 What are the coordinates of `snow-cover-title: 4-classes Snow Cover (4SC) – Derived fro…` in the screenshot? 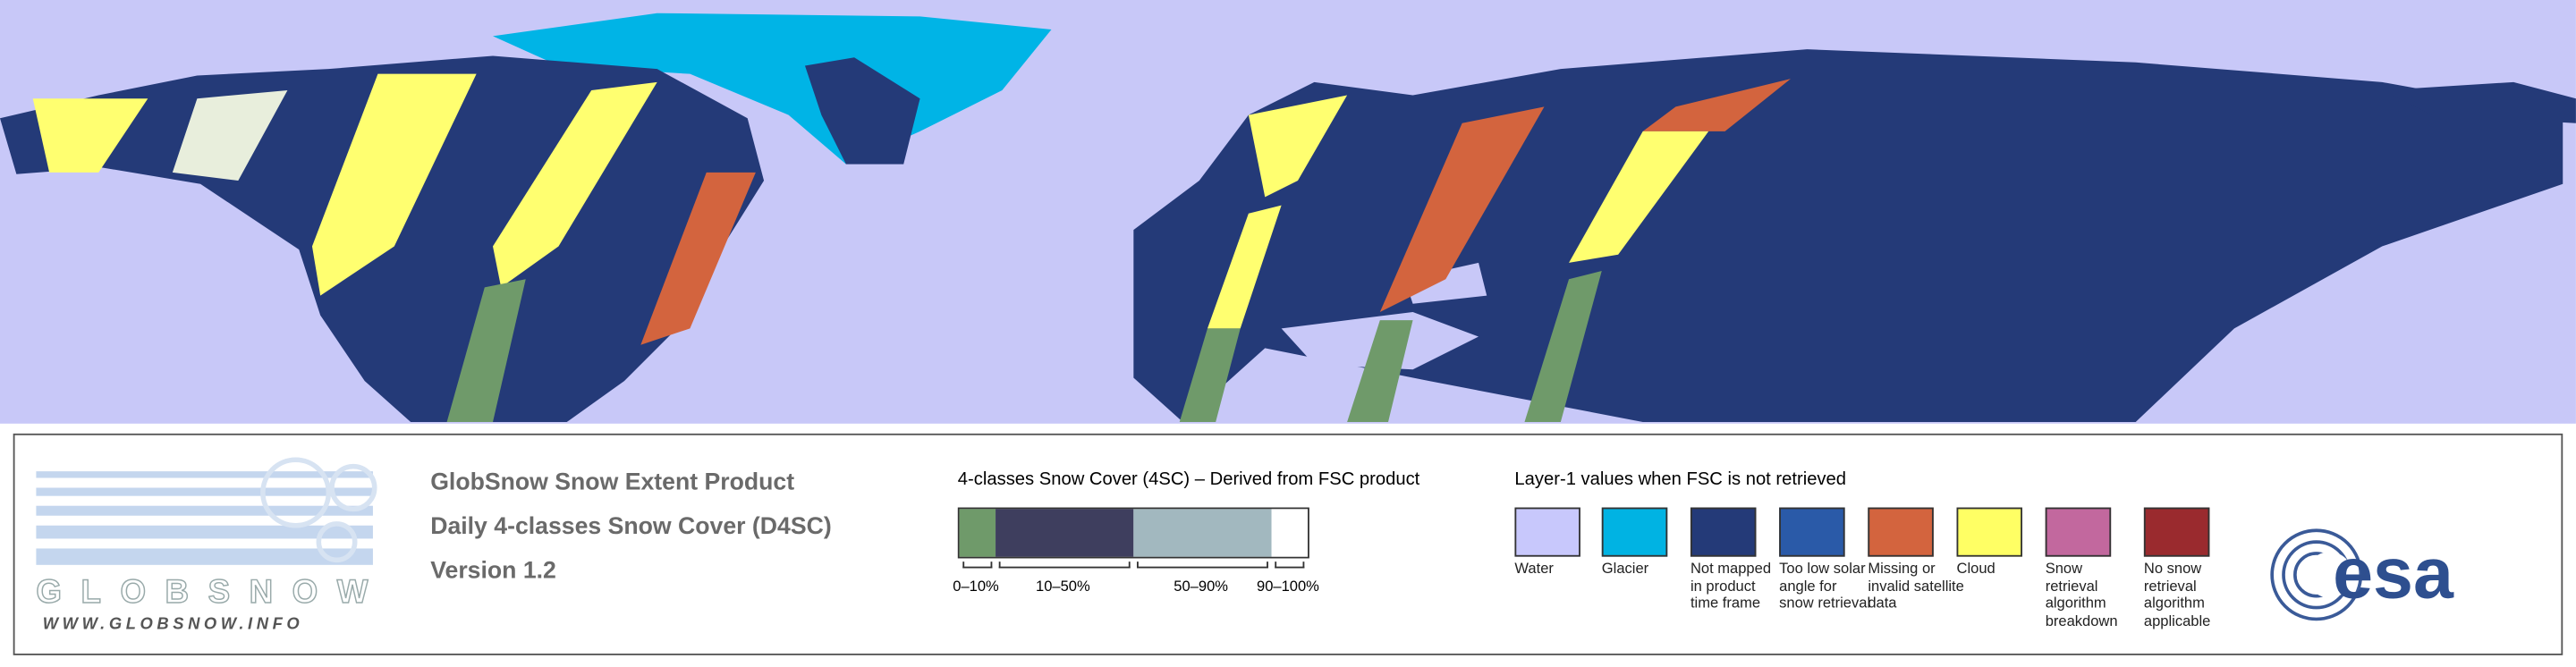 It's located at (1188, 479).